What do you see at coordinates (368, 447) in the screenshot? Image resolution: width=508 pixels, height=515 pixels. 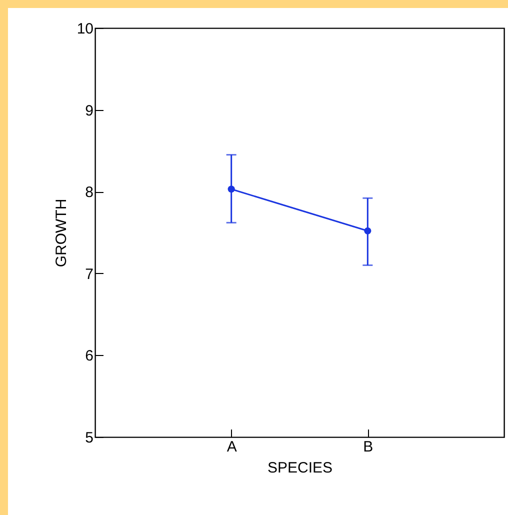 I see `x-tick-label: B` at bounding box center [368, 447].